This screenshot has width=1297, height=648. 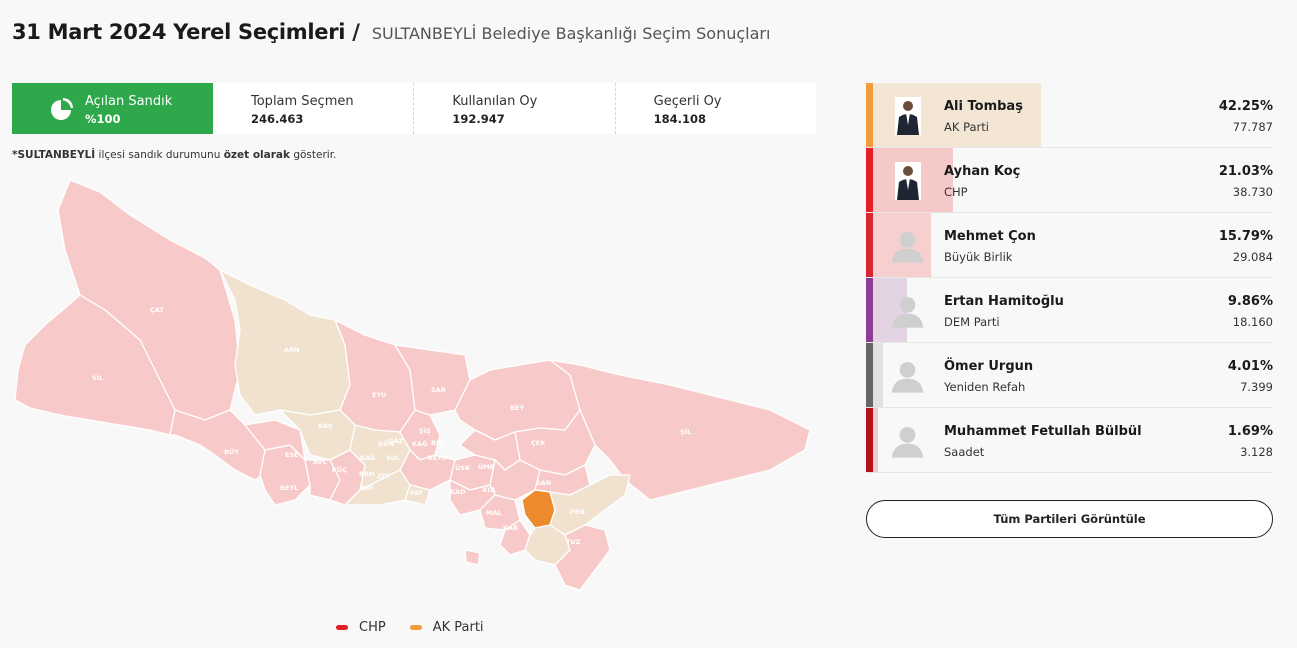 What do you see at coordinates (489, 490) in the screenshot?
I see `district-label: ATA` at bounding box center [489, 490].